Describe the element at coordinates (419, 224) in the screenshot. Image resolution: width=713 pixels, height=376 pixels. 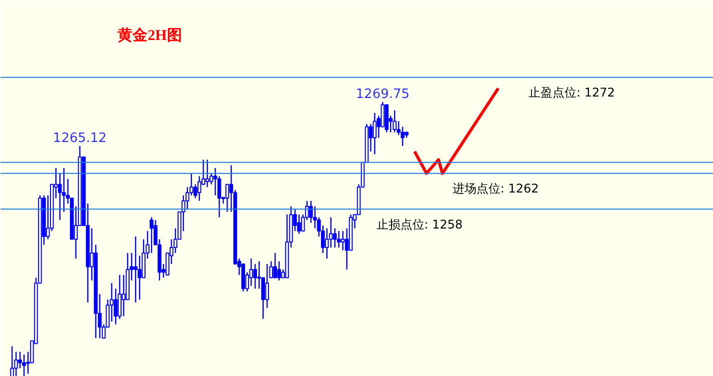
I see `annotation: 止损点位: 1258` at that location.